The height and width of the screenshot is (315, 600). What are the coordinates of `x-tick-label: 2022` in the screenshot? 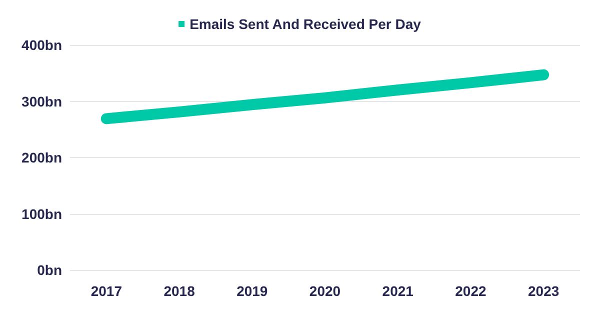 It's located at (470, 291).